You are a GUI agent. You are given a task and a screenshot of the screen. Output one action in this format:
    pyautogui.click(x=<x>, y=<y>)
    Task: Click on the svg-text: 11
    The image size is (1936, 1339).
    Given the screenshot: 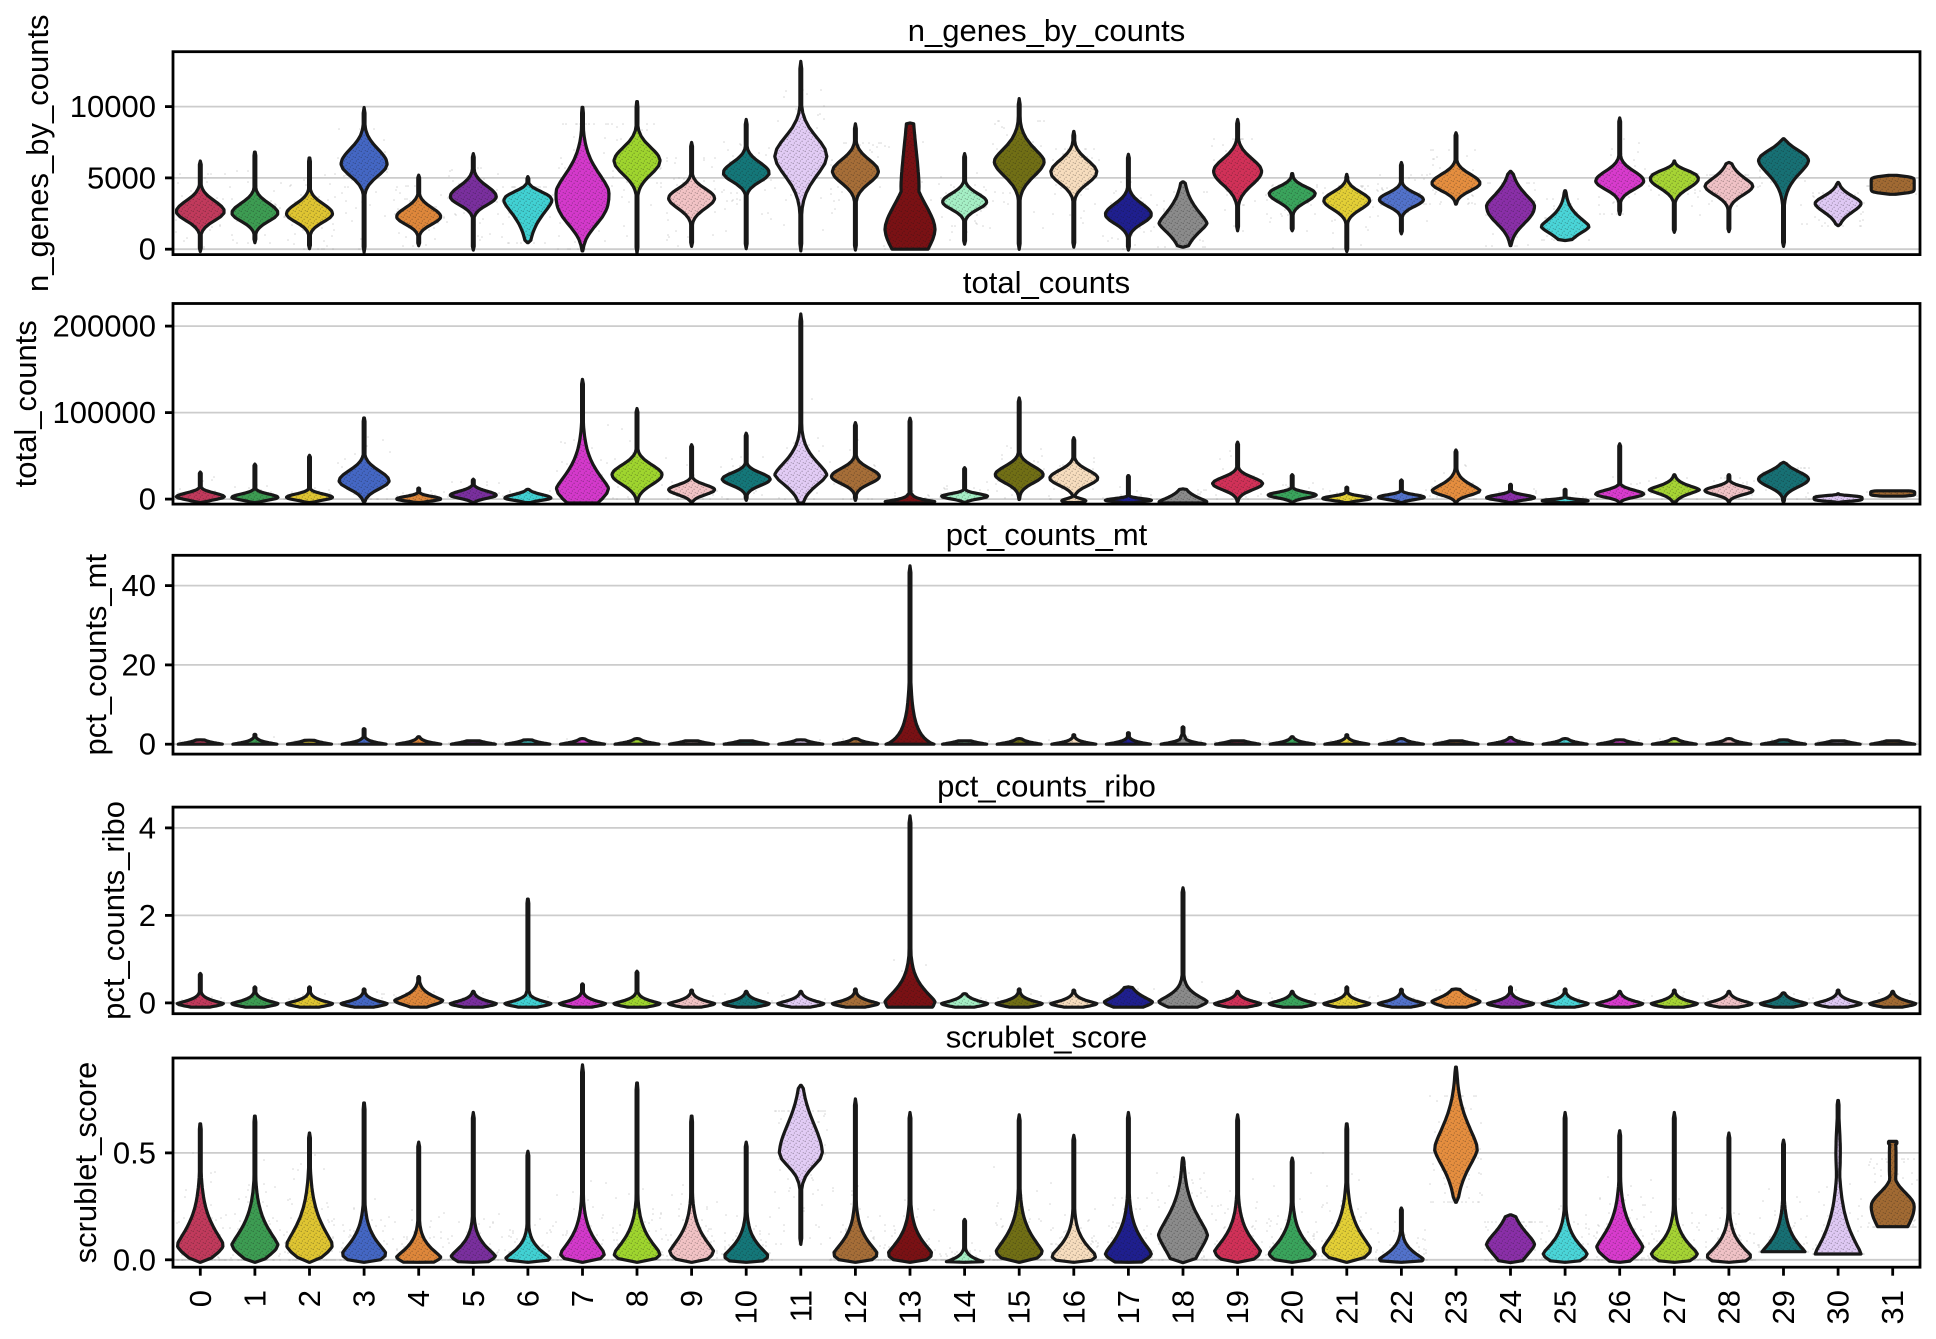 What is the action you would take?
    pyautogui.click(x=800, y=1306)
    